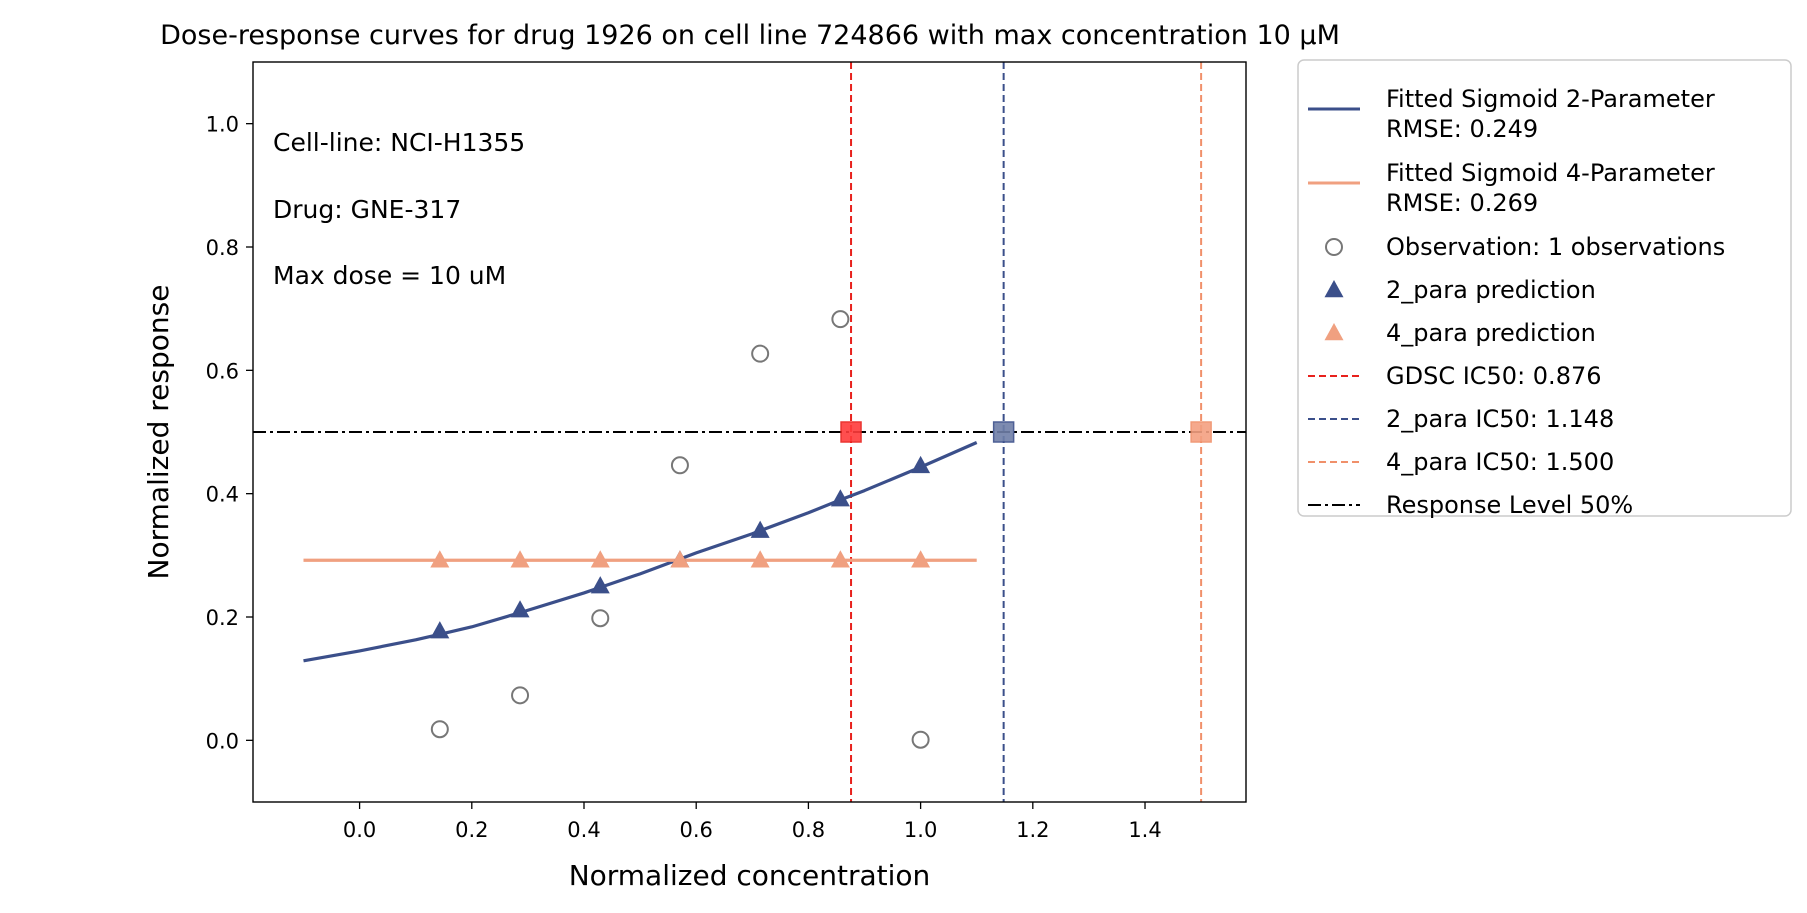 This screenshot has width=1807, height=913. What do you see at coordinates (222, 125) in the screenshot?
I see `y-tick-label: 1.0` at bounding box center [222, 125].